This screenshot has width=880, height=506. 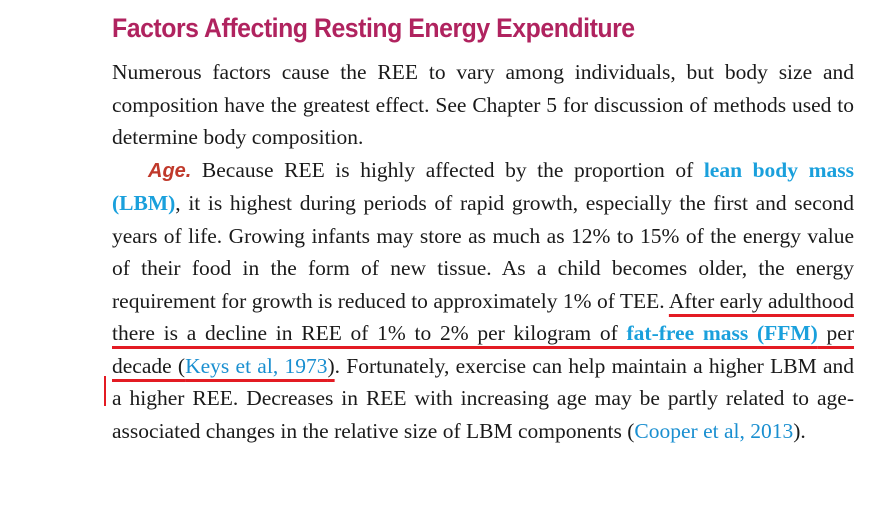 I want to click on glossary-term-lbm: lean body mass (LBM), so click(x=483, y=186).